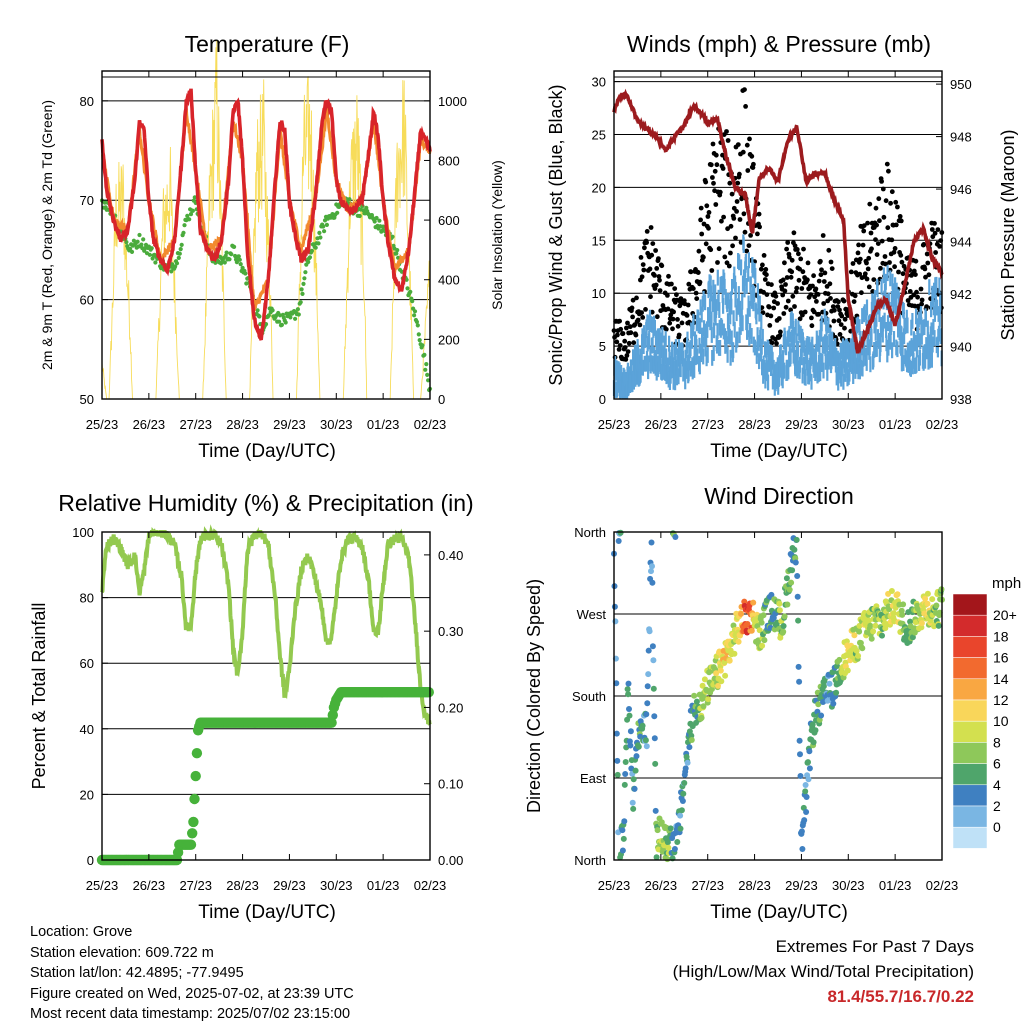  Describe the element at coordinates (149, 885) in the screenshot. I see `humidity-xtick-label: 26/23` at that location.